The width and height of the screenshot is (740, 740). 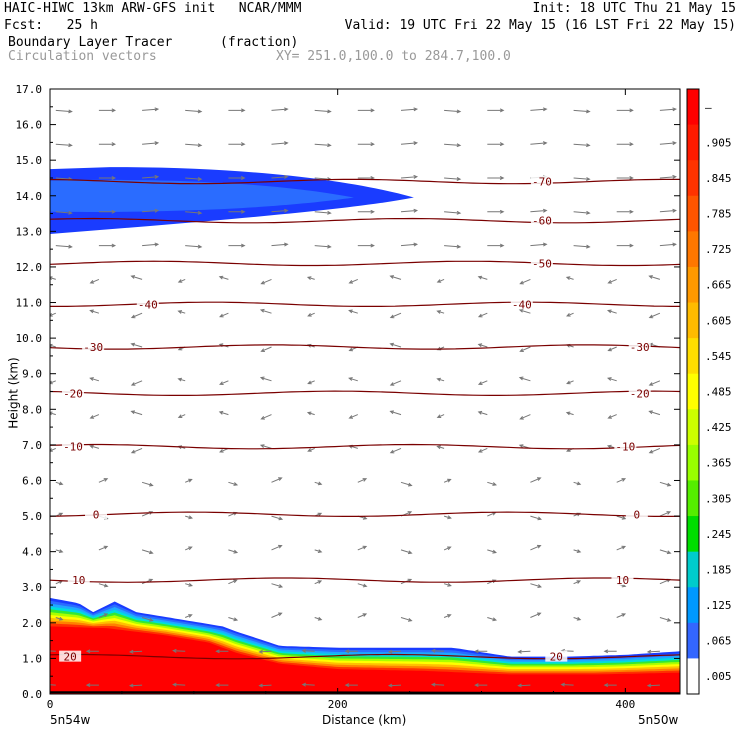 I want to click on colorbar-label: .665, so click(x=718, y=285).